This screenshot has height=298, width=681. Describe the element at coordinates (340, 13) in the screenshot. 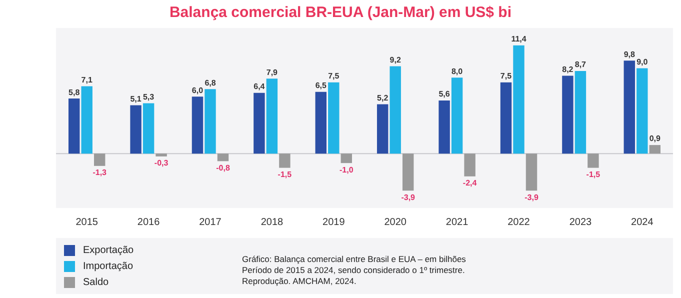

I see `chart-title: Balança comercial BR-EUA (Jan-Mar) em US$ bi` at that location.